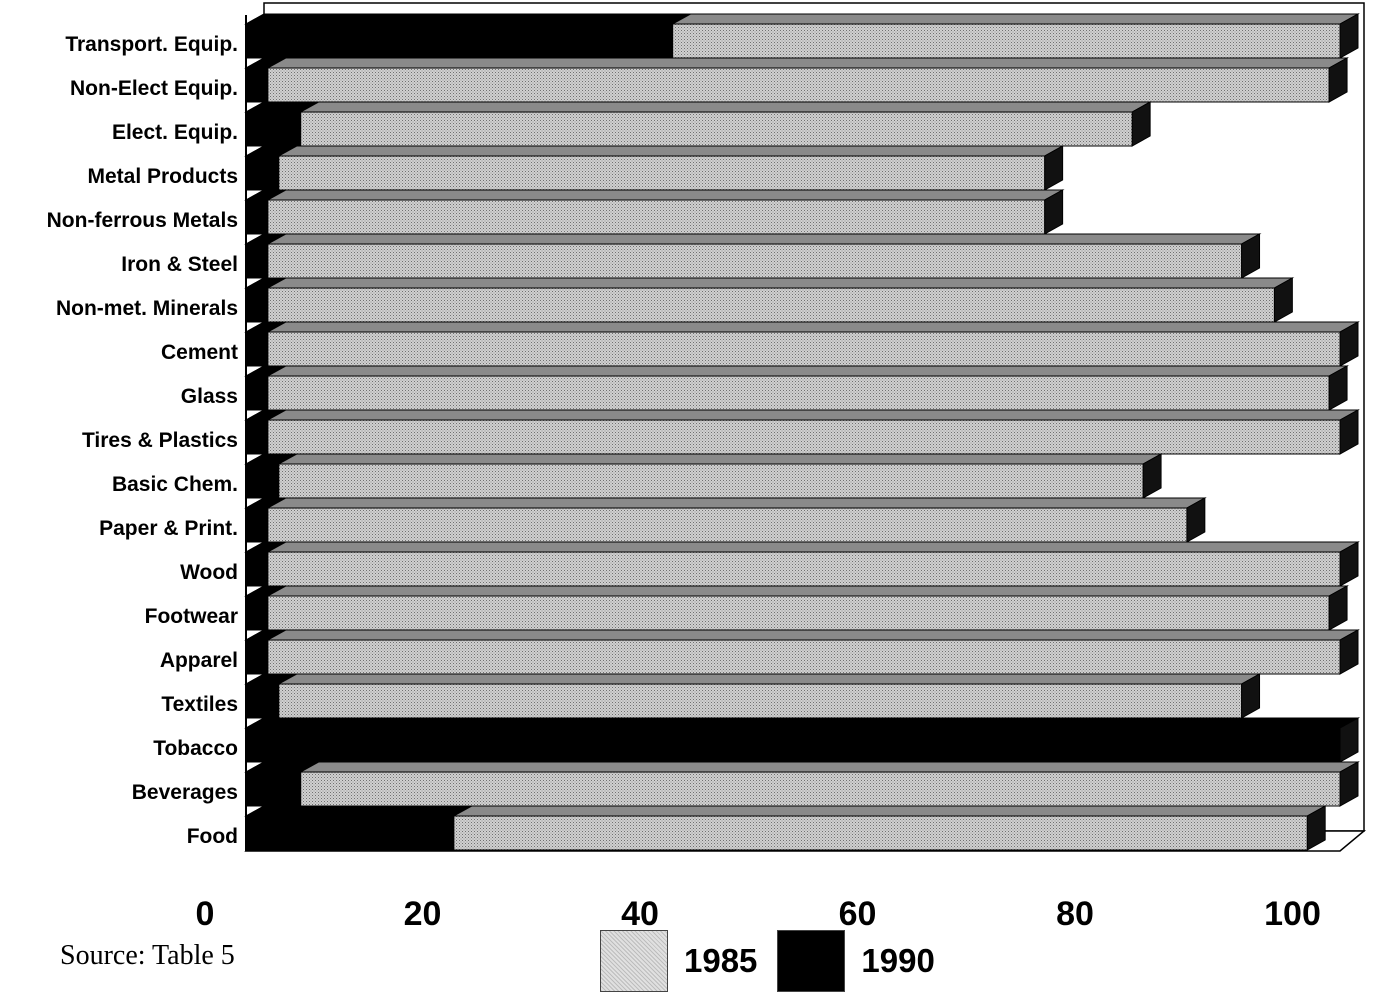 This screenshot has width=1375, height=992. Describe the element at coordinates (175, 132) in the screenshot. I see `category-label: Elect. Equip.` at that location.